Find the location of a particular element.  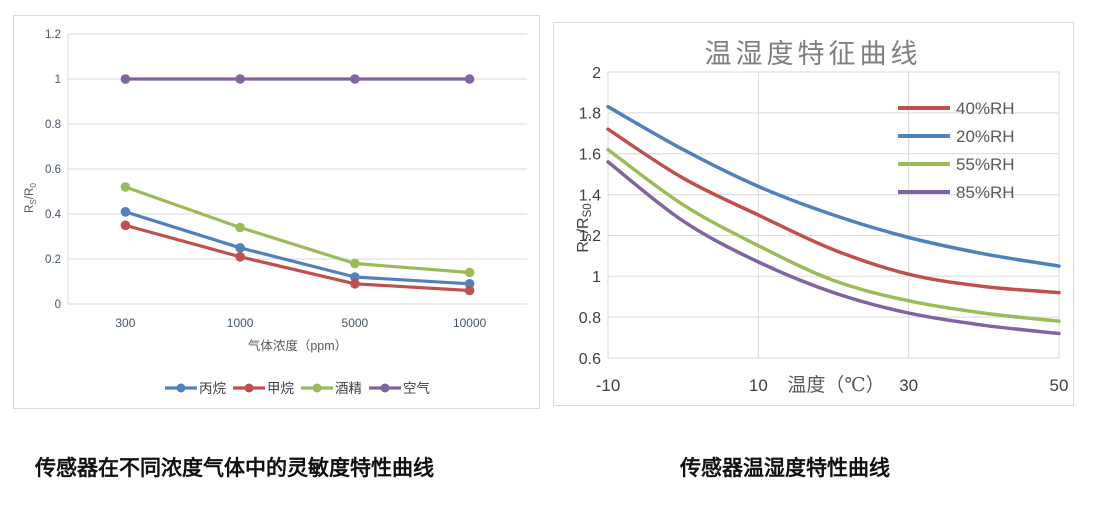

legend-label: 丙烷 is located at coordinates (212, 388).